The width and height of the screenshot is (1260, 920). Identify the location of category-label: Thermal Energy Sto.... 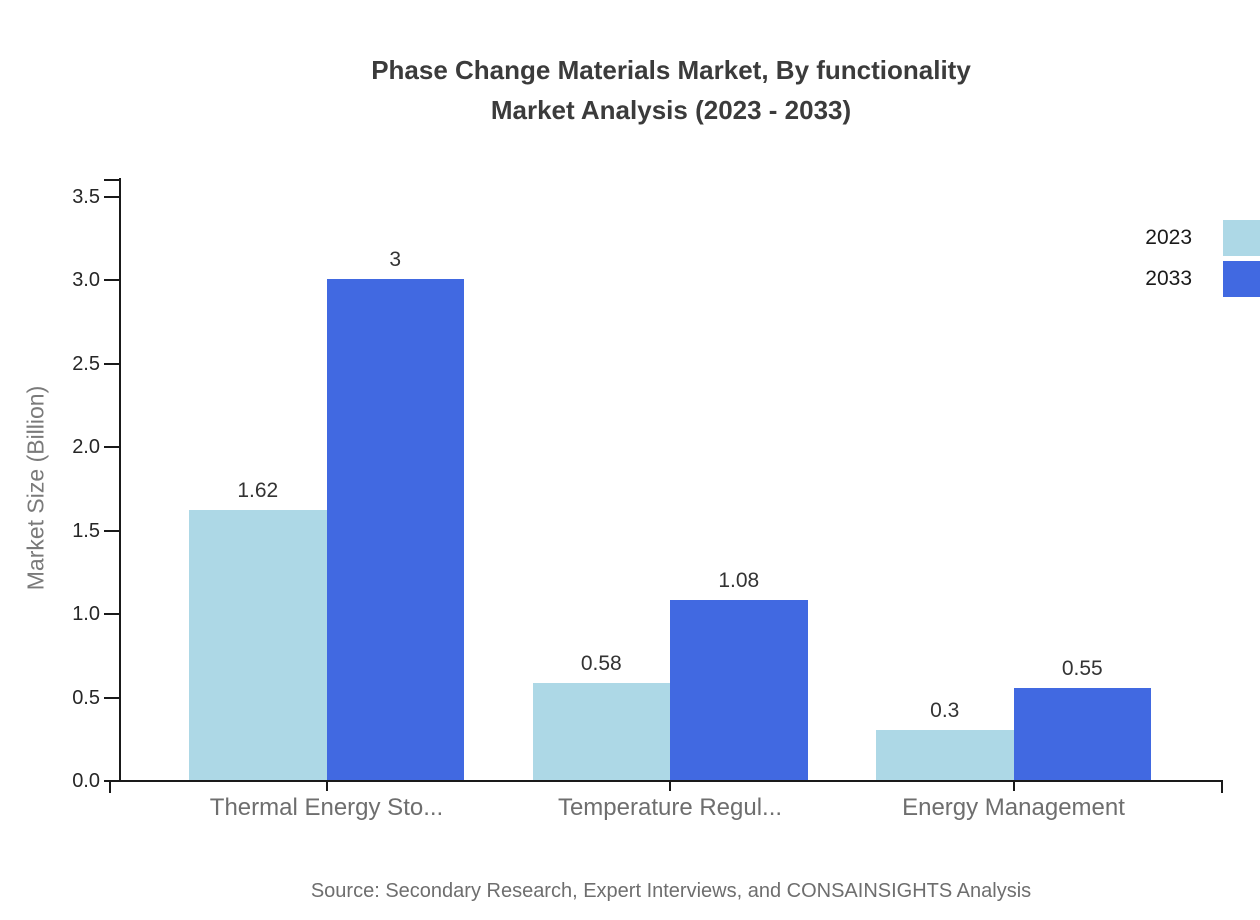
(326, 807).